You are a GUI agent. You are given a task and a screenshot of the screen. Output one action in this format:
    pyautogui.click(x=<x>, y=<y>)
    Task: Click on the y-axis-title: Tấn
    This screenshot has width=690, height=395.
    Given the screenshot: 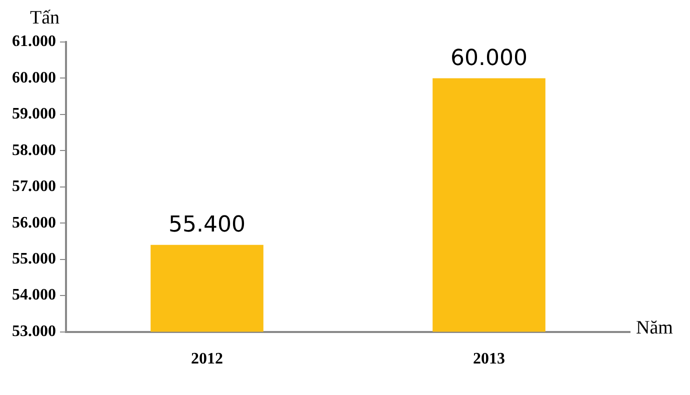 What is the action you would take?
    pyautogui.click(x=45, y=17)
    